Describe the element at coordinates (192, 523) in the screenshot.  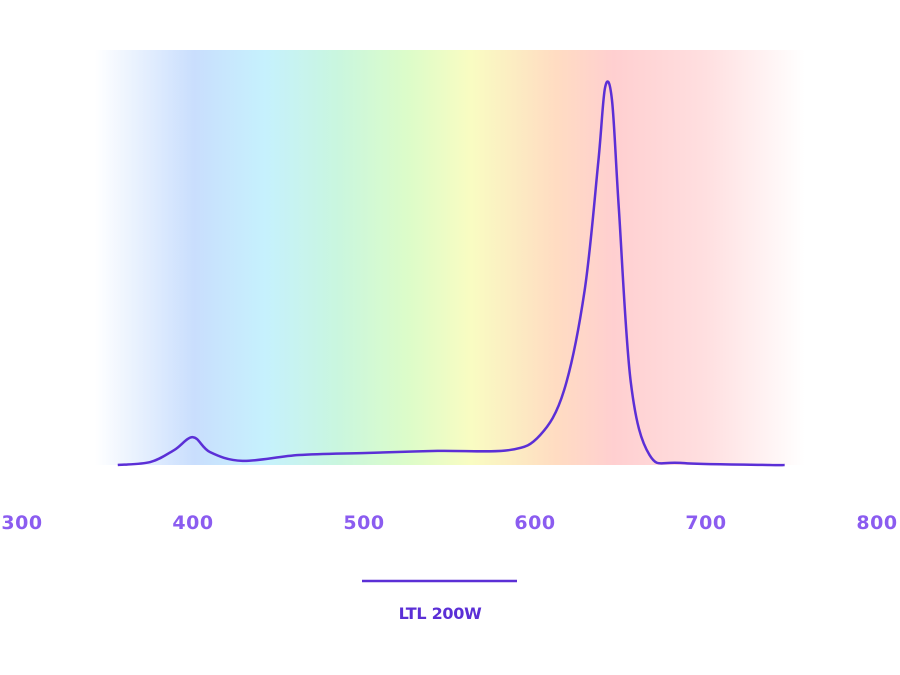
I see `x-tick-label: 400` at that location.